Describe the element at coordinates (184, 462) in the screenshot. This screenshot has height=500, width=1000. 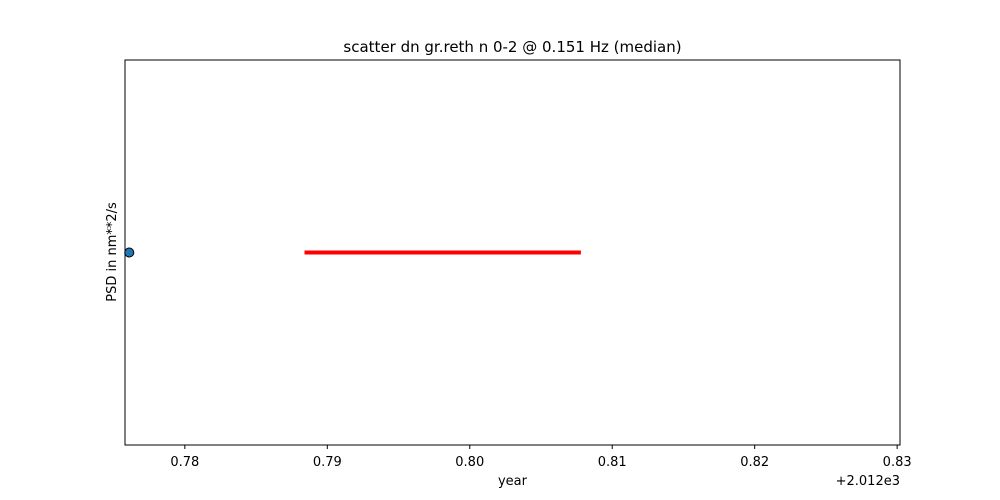
I see `x-tick-label: 0.78` at that location.